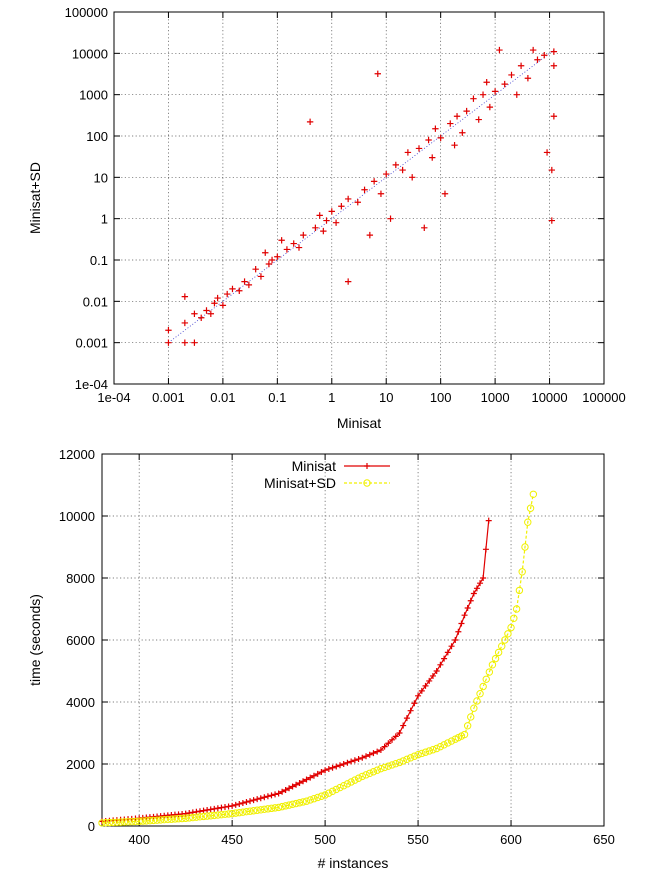 Image resolution: width=661 pixels, height=875 pixels. I want to click on scatter-x-tick-label: 100, so click(441, 397).